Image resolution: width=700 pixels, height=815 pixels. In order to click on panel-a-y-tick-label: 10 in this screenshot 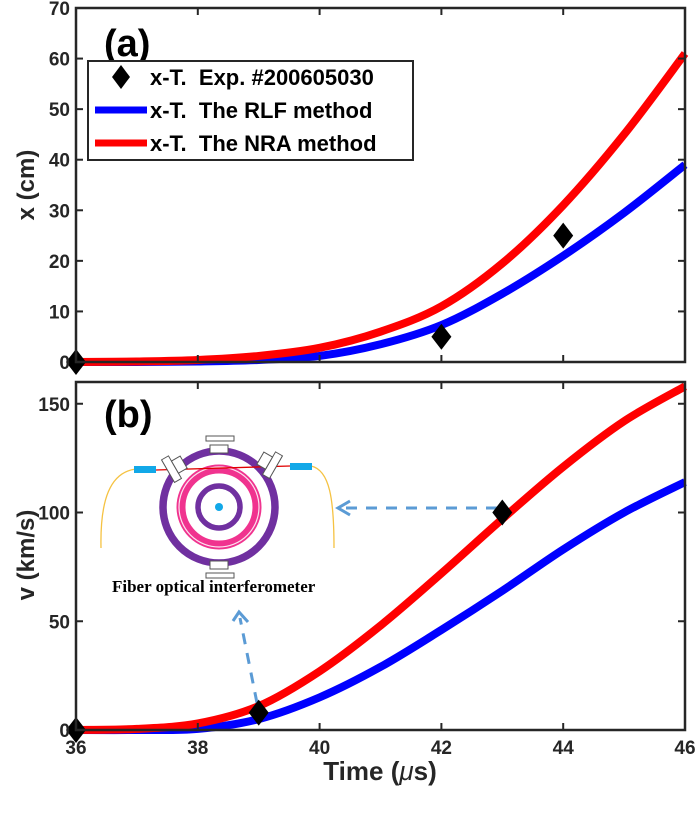, I will do `click(59, 312)`.